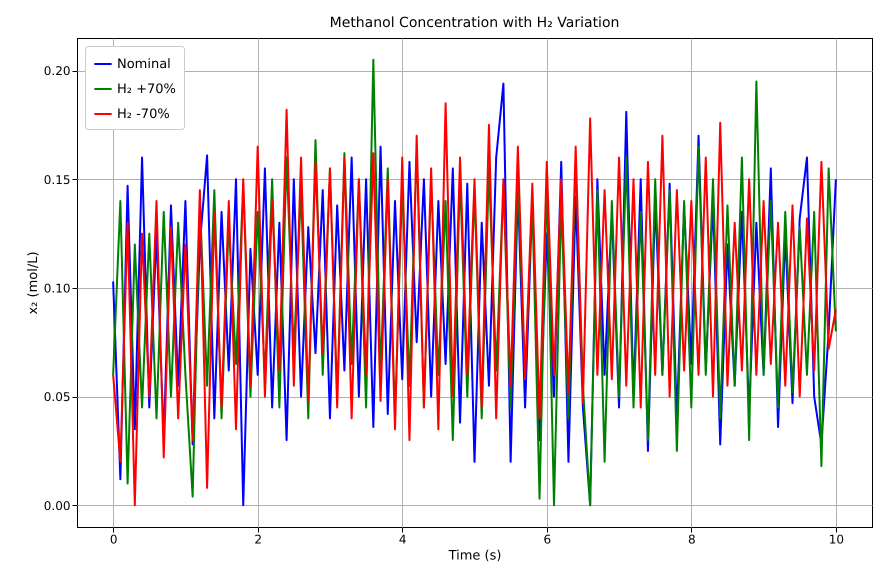  What do you see at coordinates (475, 556) in the screenshot?
I see `x-axis-title: Time (s)` at bounding box center [475, 556].